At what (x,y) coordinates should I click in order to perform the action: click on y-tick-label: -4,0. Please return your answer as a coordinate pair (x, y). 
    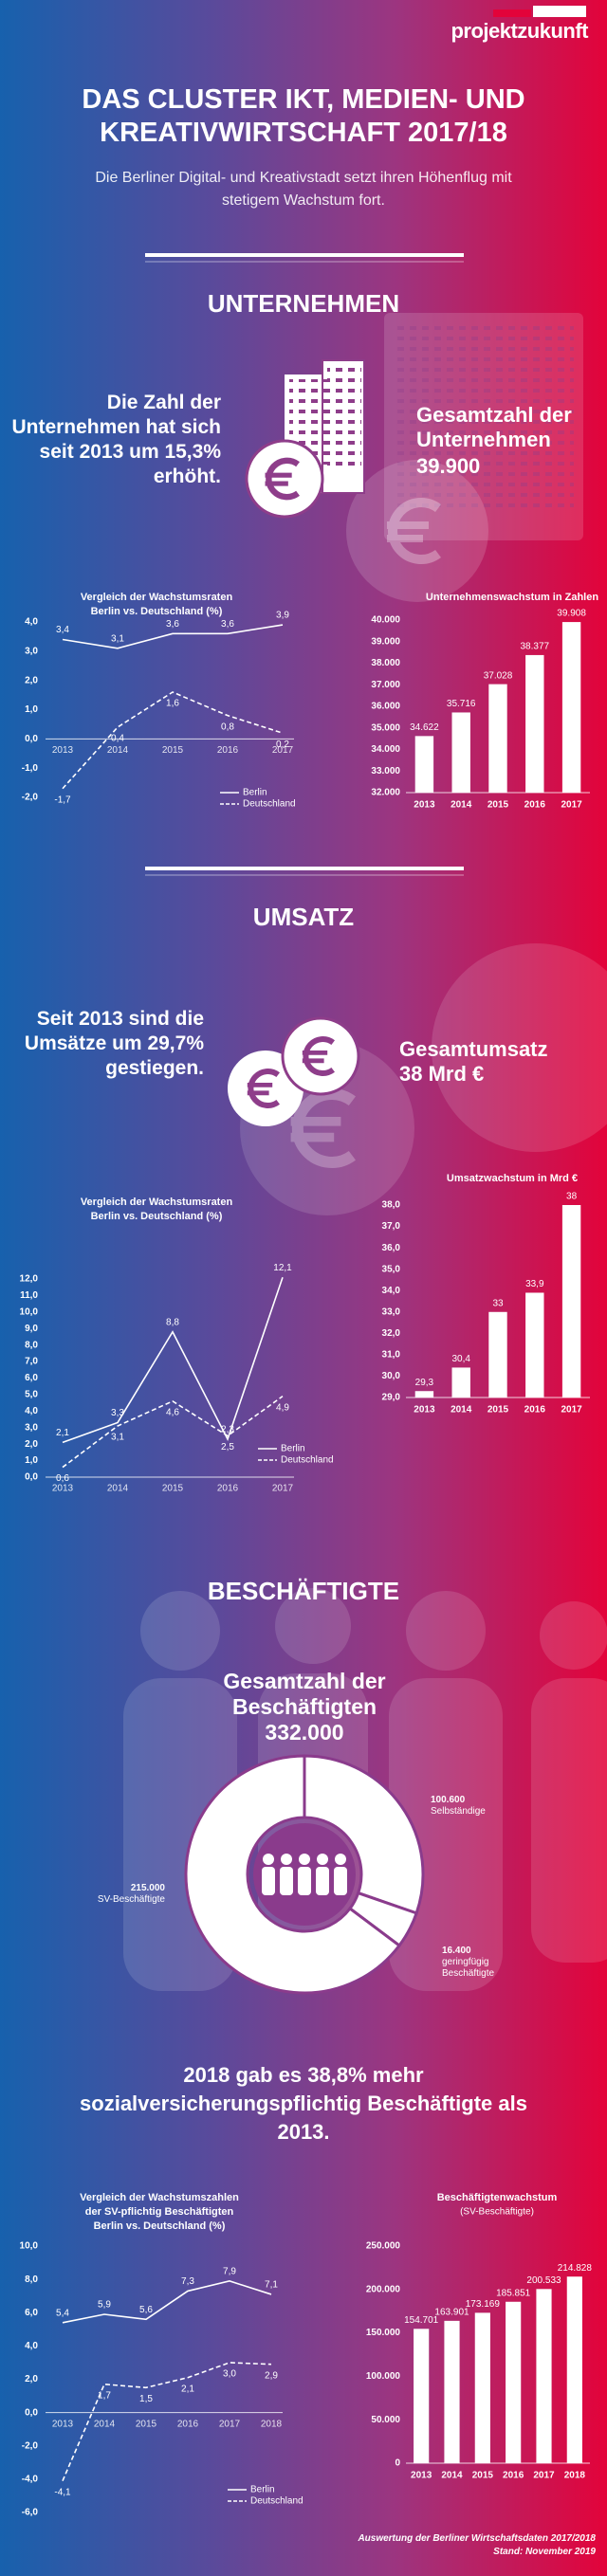
    Looking at the image, I should click on (30, 2480).